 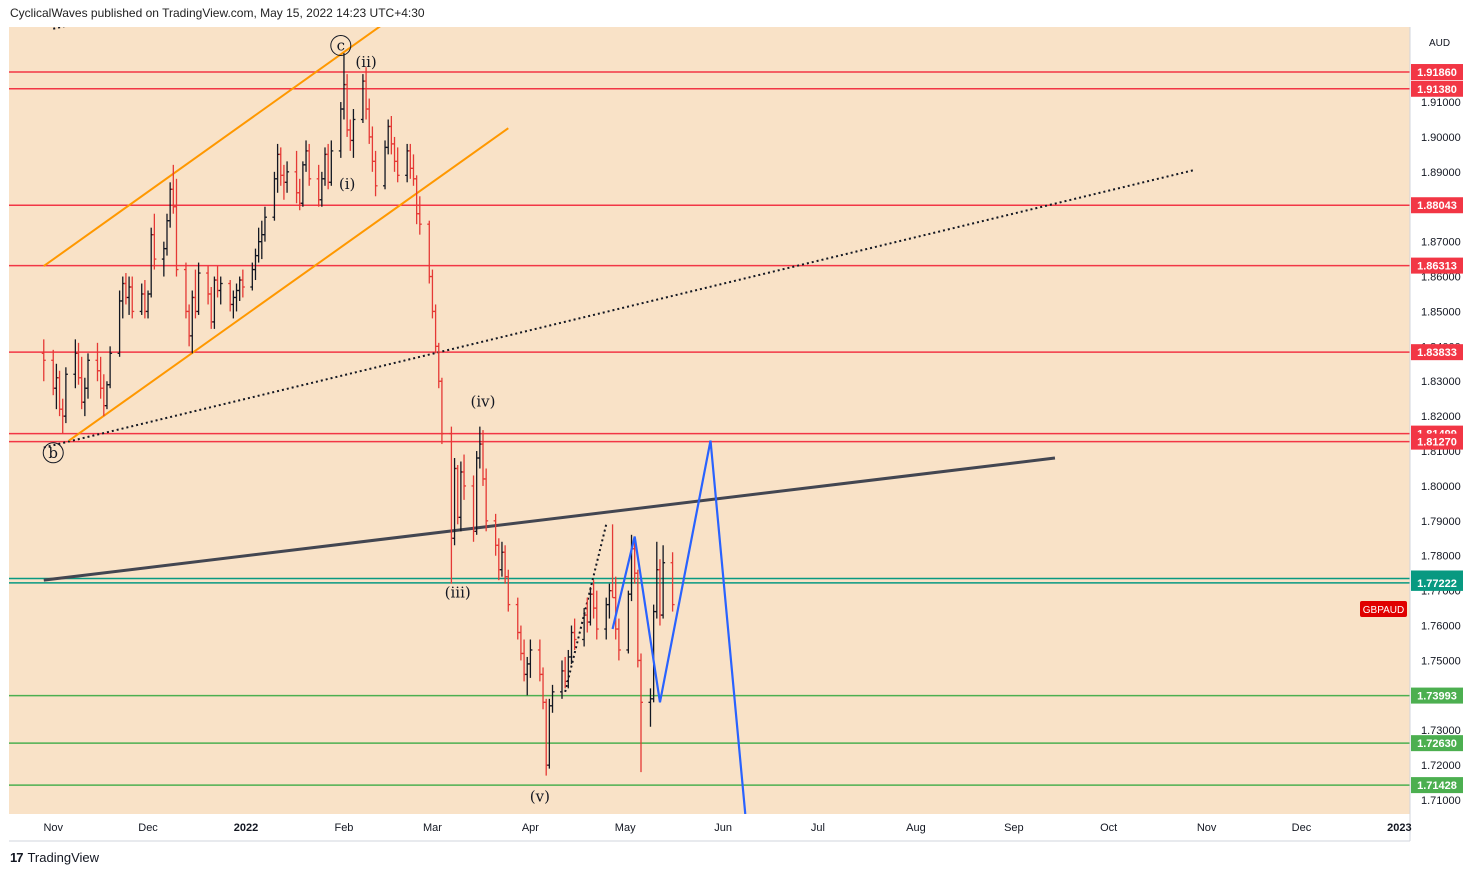 I want to click on wave-label: (ii), so click(x=365, y=62).